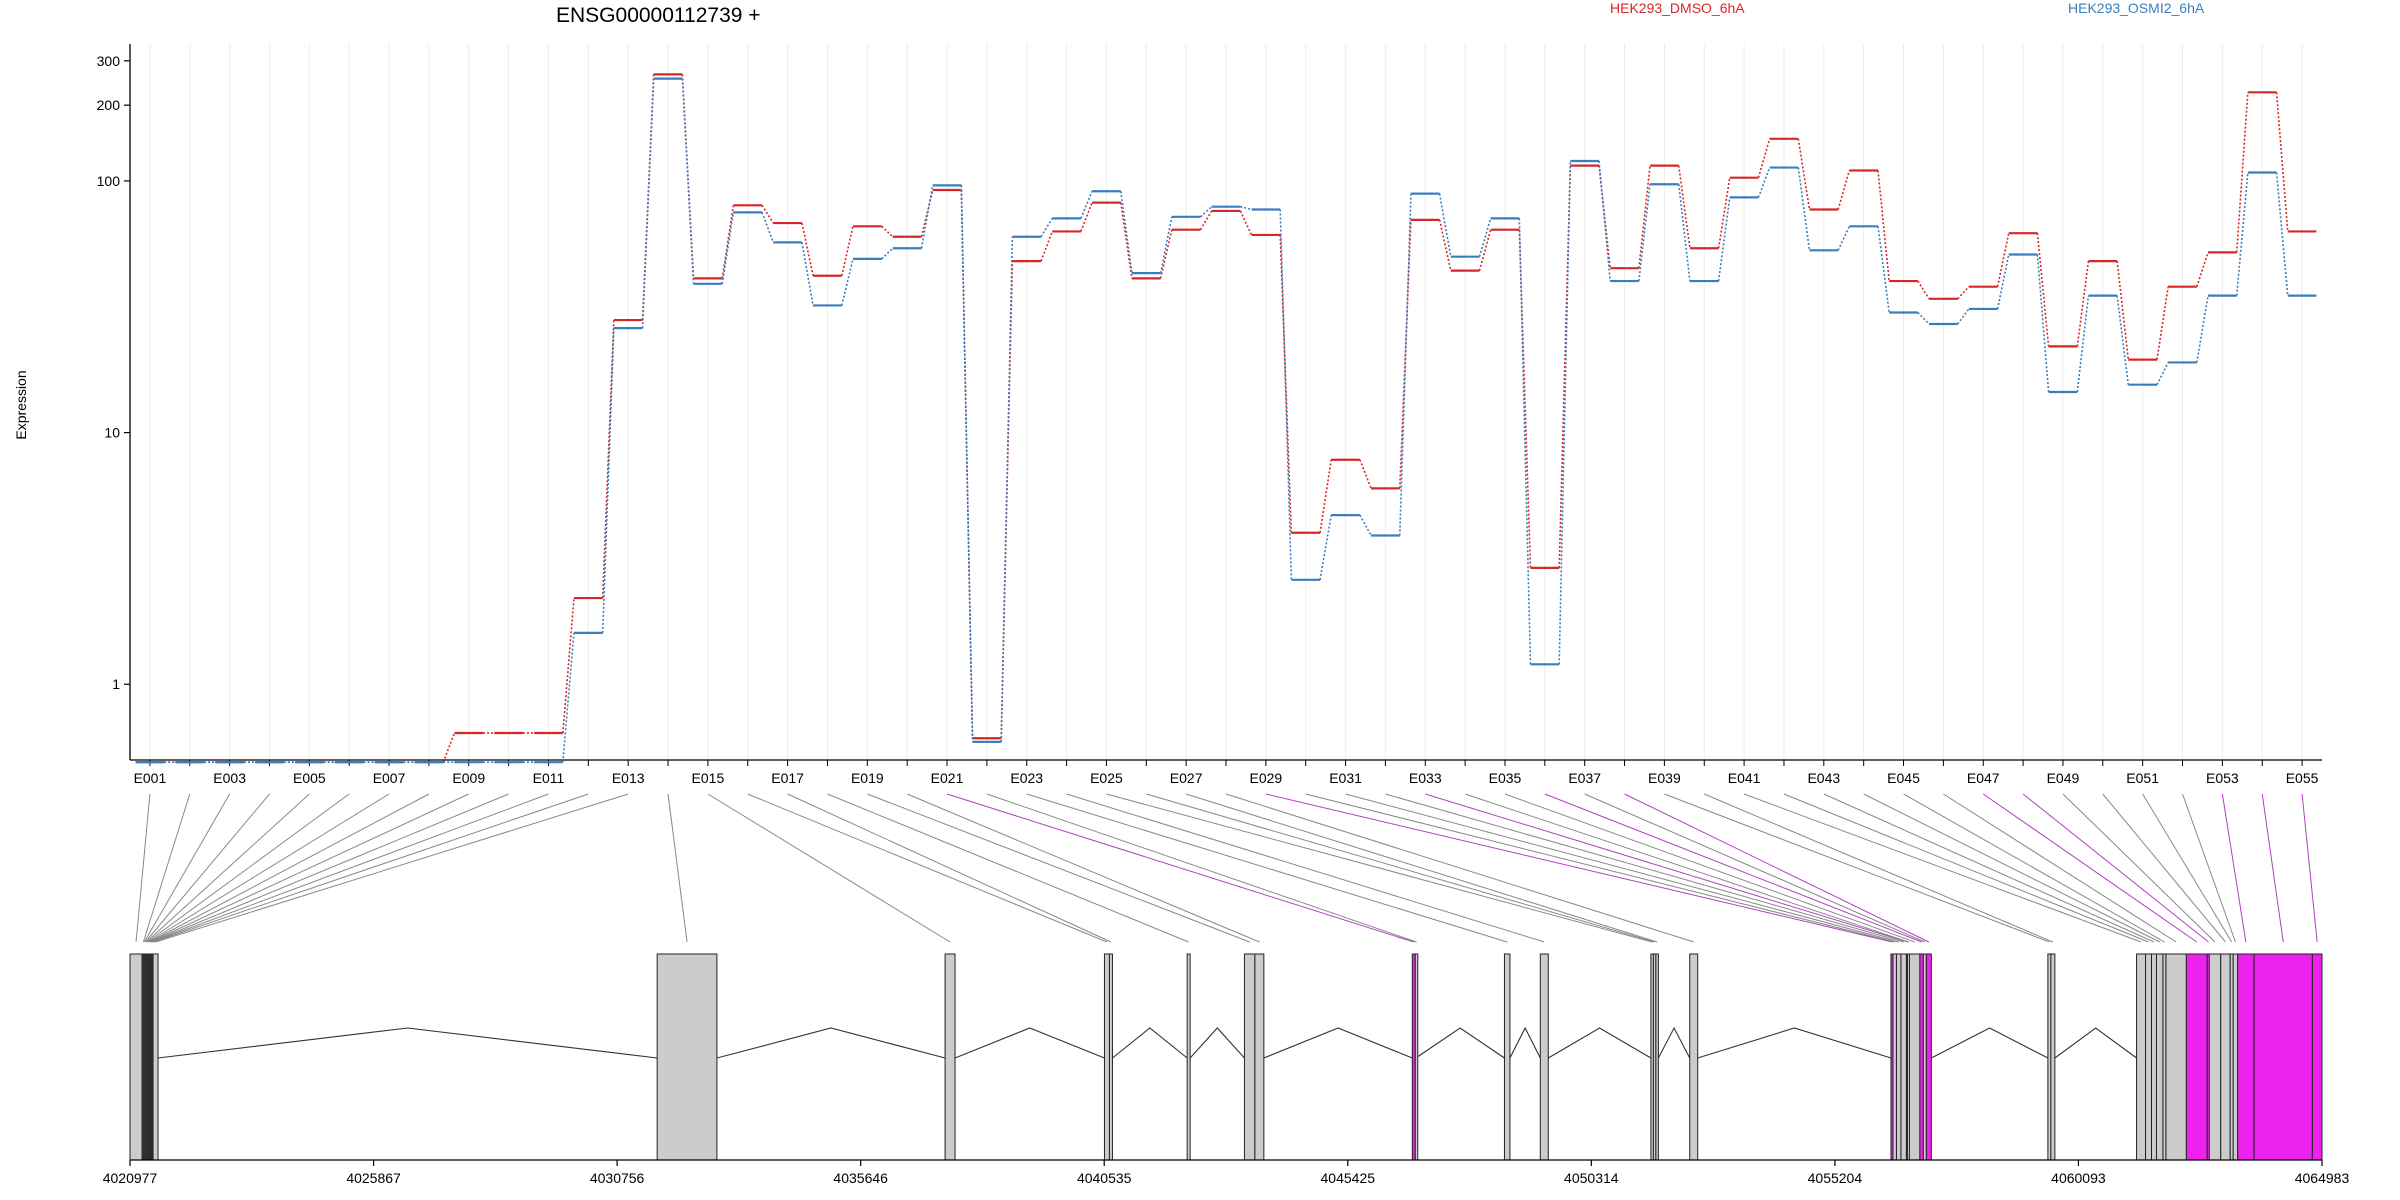  Describe the element at coordinates (1677, 8) in the screenshot. I see `legend-entry-dmso: HEK293_DMSO_6hA` at that location.